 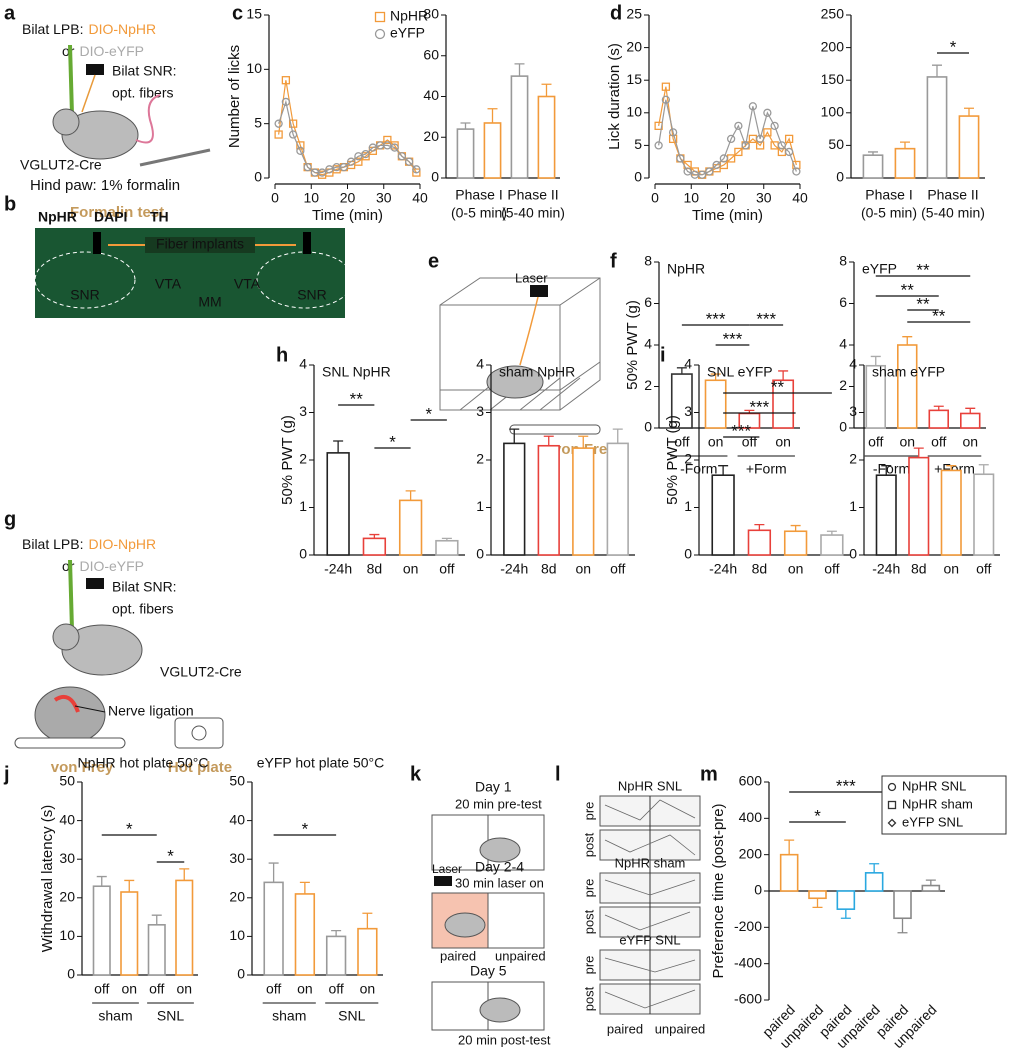 I want to click on group-label: Phase I, so click(x=888, y=195).